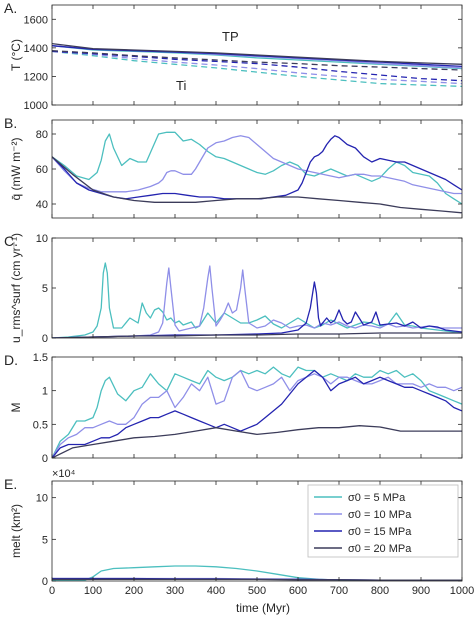  Describe the element at coordinates (339, 591) in the screenshot. I see `x-tick-label: 700` at that location.